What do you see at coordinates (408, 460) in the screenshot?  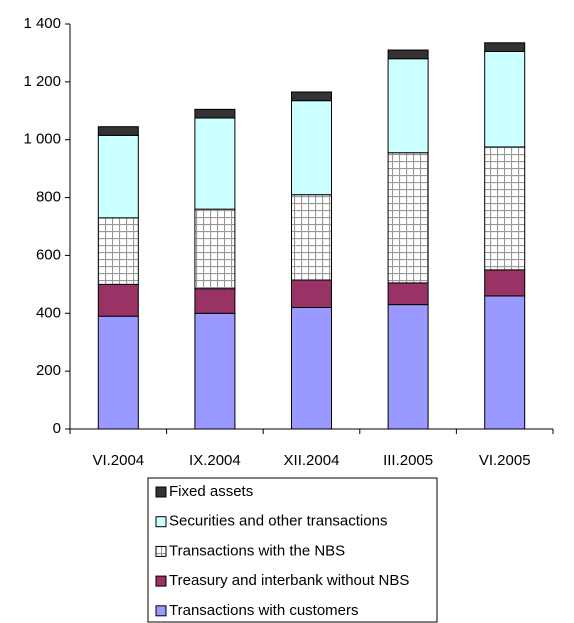 I see `x-tick-label: III.2005` at bounding box center [408, 460].